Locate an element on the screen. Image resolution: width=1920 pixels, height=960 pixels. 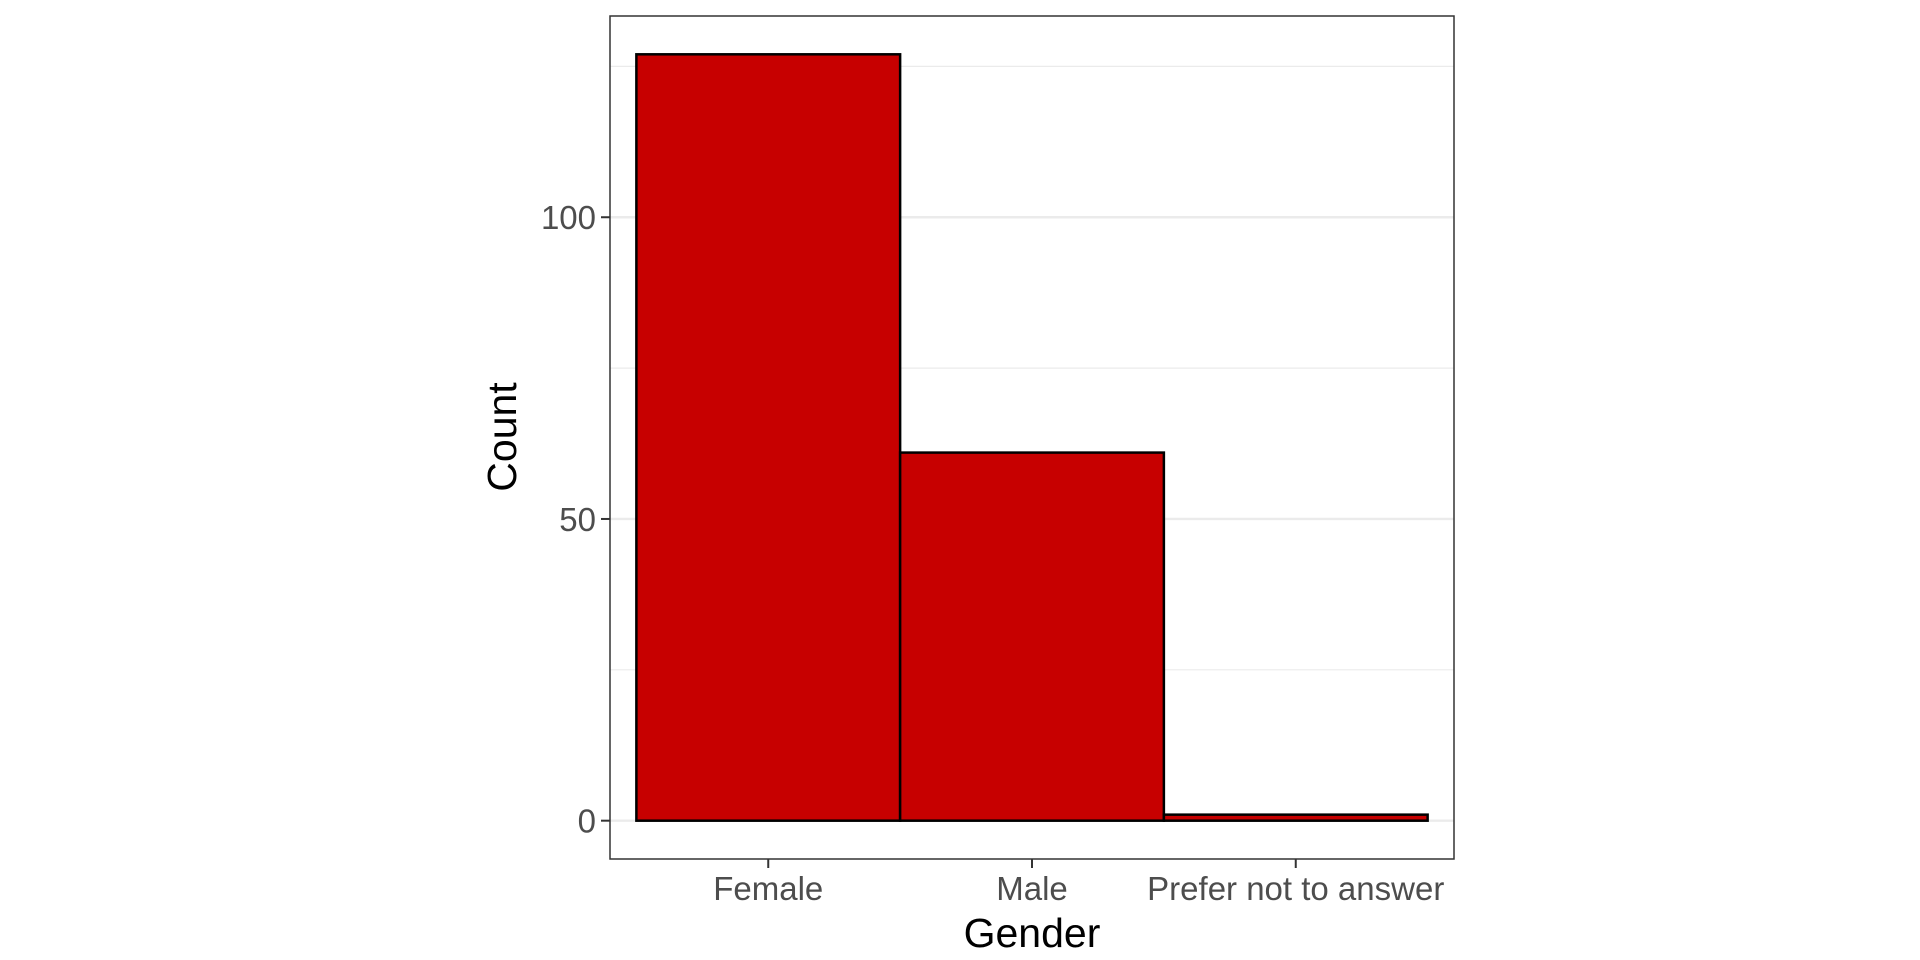
x-tick-label: Female is located at coordinates (768, 888).